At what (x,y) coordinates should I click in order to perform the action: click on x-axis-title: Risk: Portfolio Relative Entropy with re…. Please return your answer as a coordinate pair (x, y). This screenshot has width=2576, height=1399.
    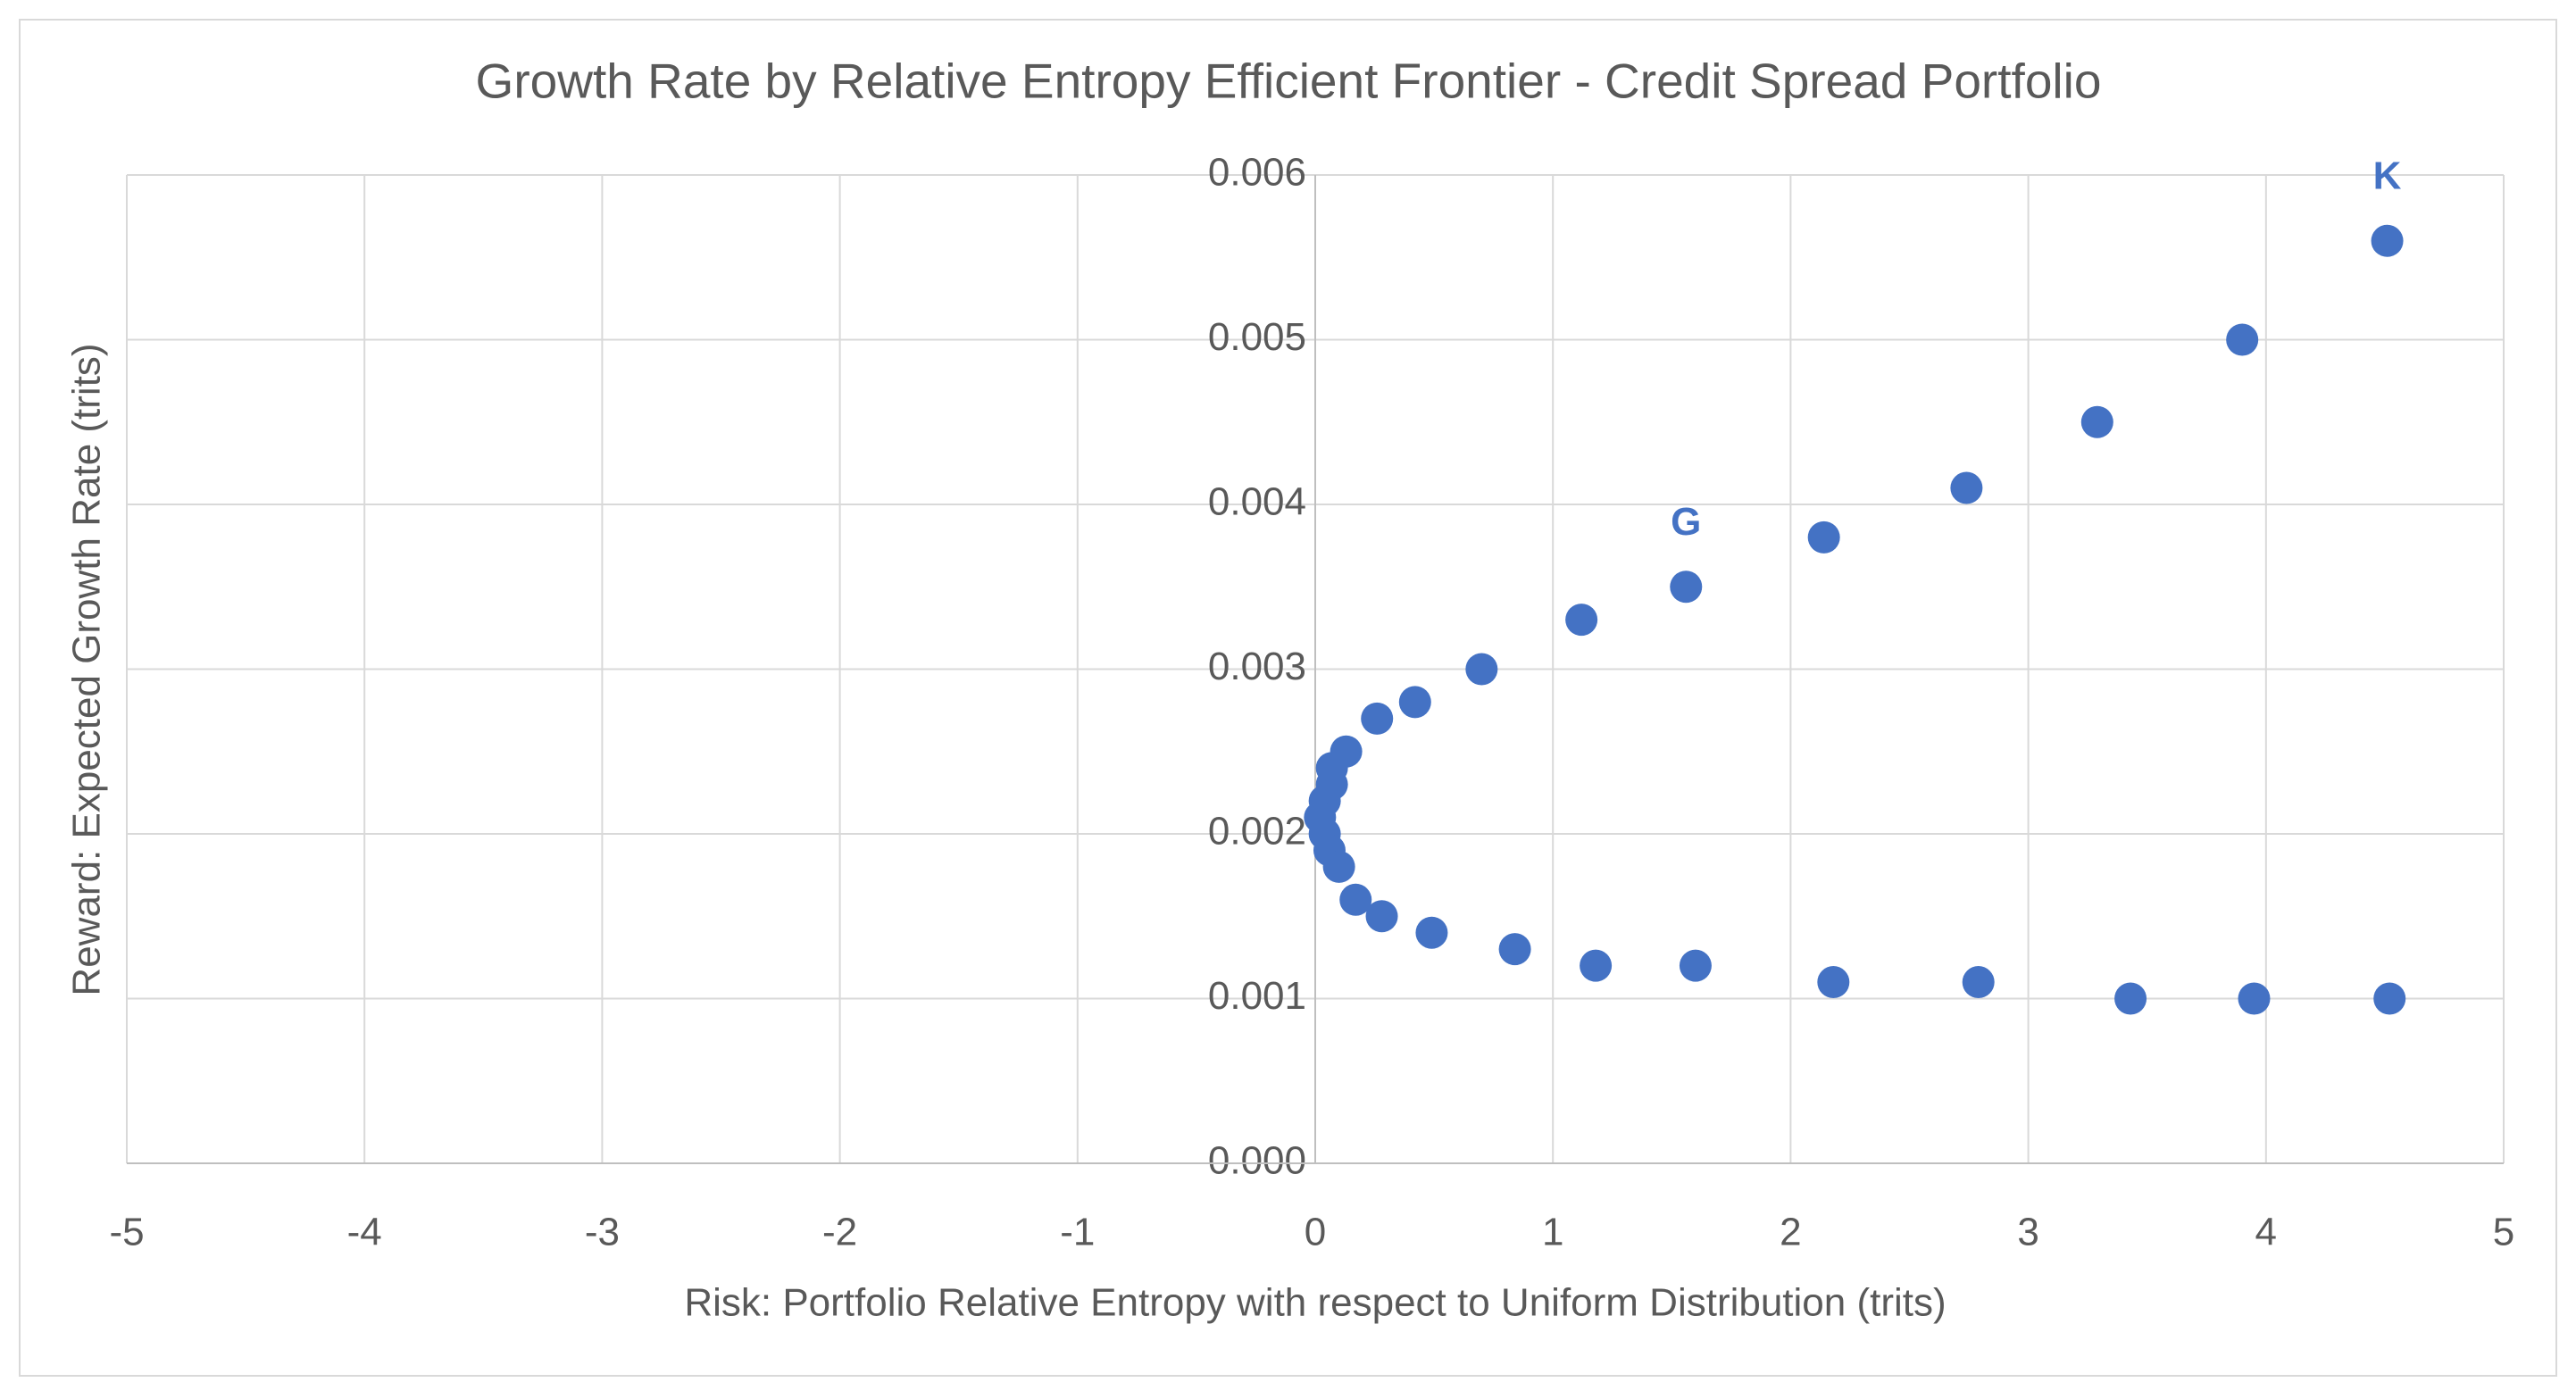
    Looking at the image, I should click on (1315, 1303).